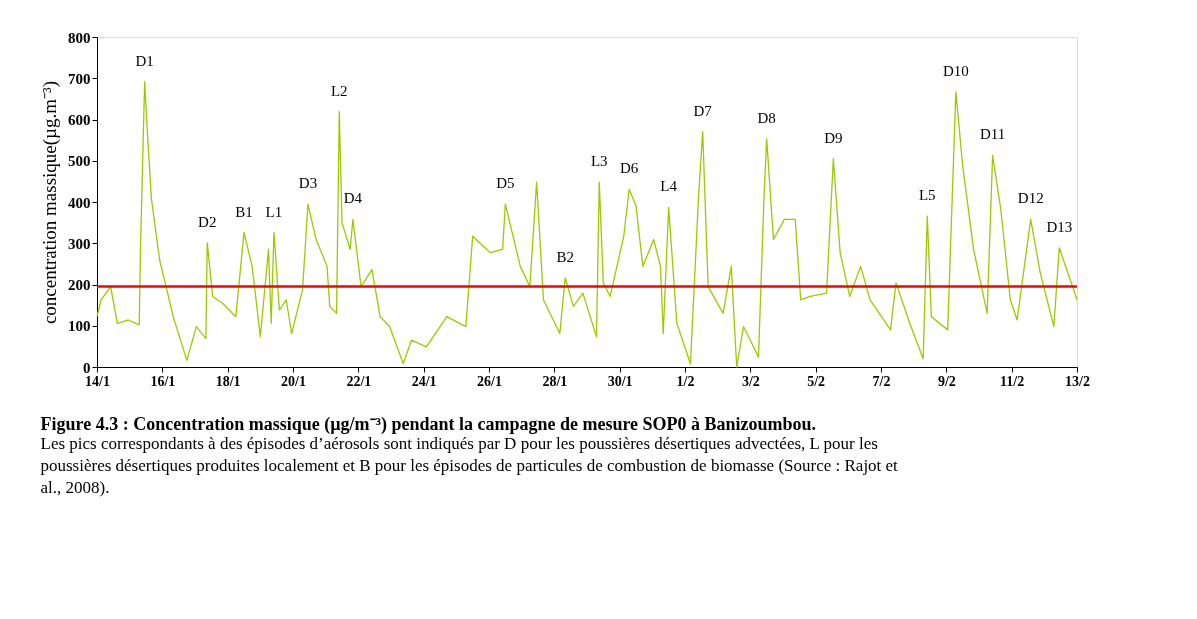  Describe the element at coordinates (469, 465) in the screenshot. I see `text: Les pics correspondants à des épisodes d’aérosols sont indiqués par D pour les poussières désertiques advectées, L pour les poussières désertiques produites localement et B pour les épisodes de particules de combustion de biomasse (Source : Rajot et al., 2008).` at that location.